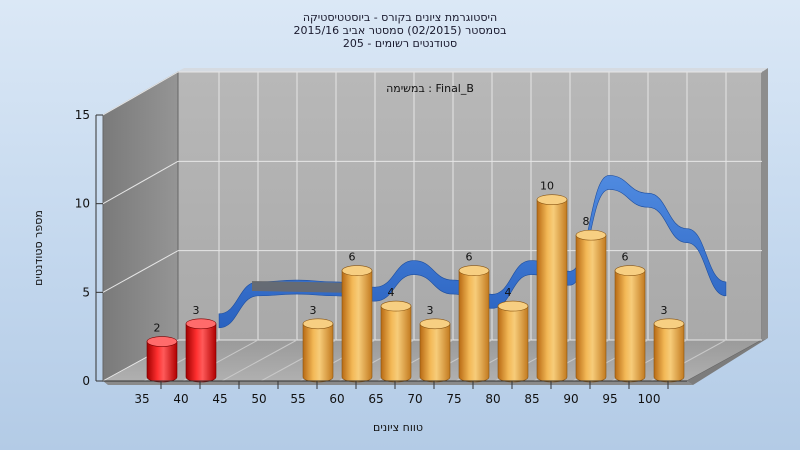 The image size is (800, 450). What do you see at coordinates (453, 399) in the screenshot?
I see `x-tick-label: 75` at bounding box center [453, 399].